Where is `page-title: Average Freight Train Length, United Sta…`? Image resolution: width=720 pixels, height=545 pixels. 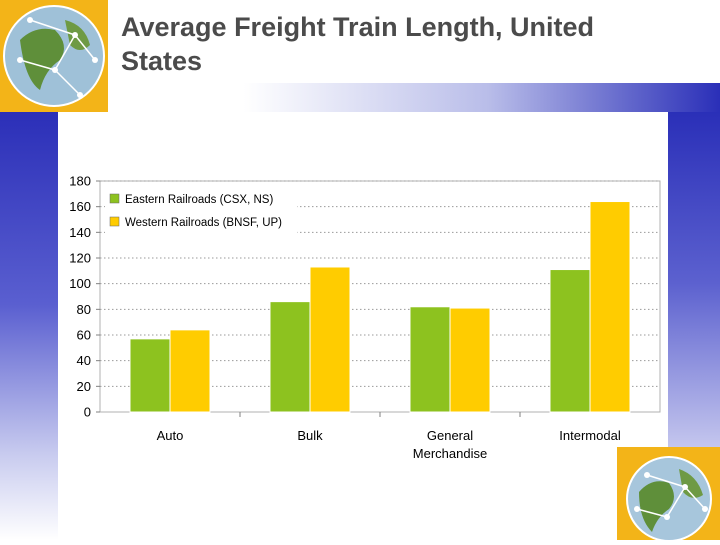
page-title: Average Freight Train Length, United Sta… is located at coordinates (358, 44).